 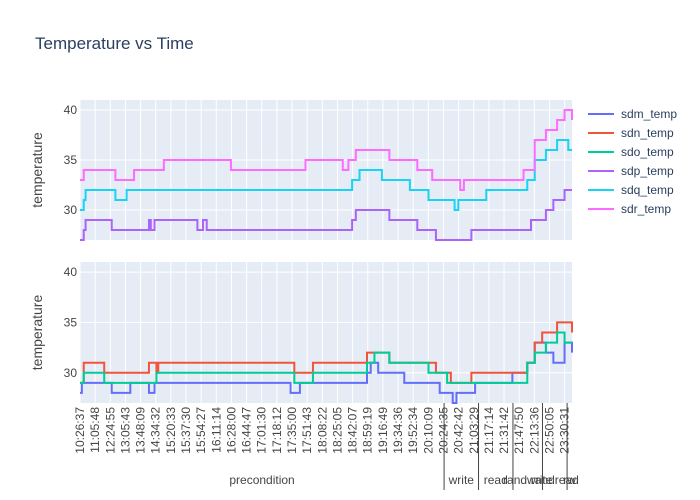 I want to click on chart-title: Temperature vs Time, so click(x=114, y=43).